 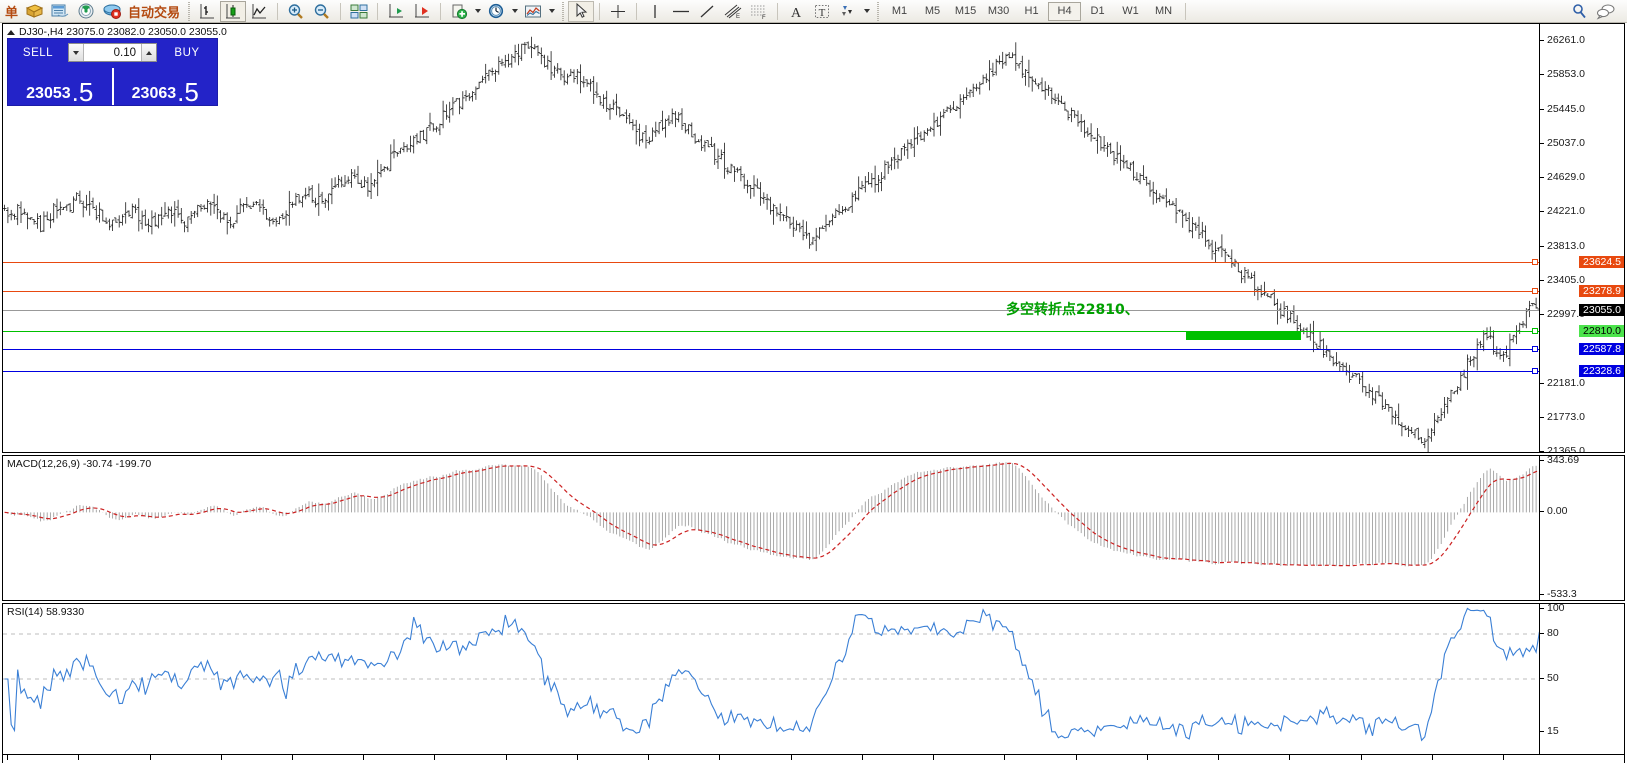 What do you see at coordinates (112, 52) in the screenshot?
I see `volume-stepper: 0.10` at bounding box center [112, 52].